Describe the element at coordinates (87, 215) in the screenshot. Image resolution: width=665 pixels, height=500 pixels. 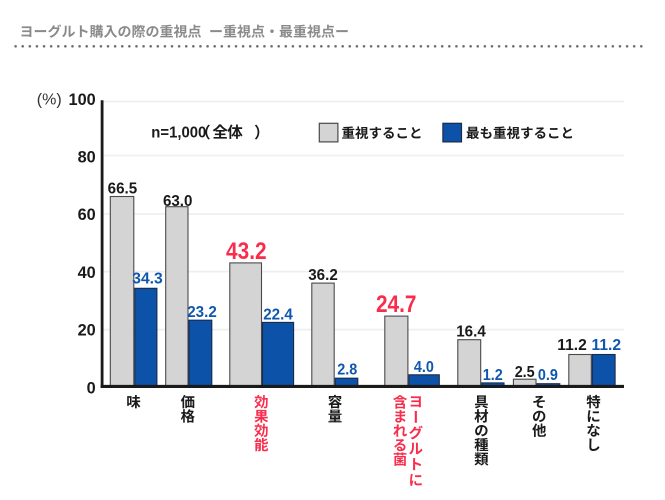
I see `svg-text: 60` at that location.